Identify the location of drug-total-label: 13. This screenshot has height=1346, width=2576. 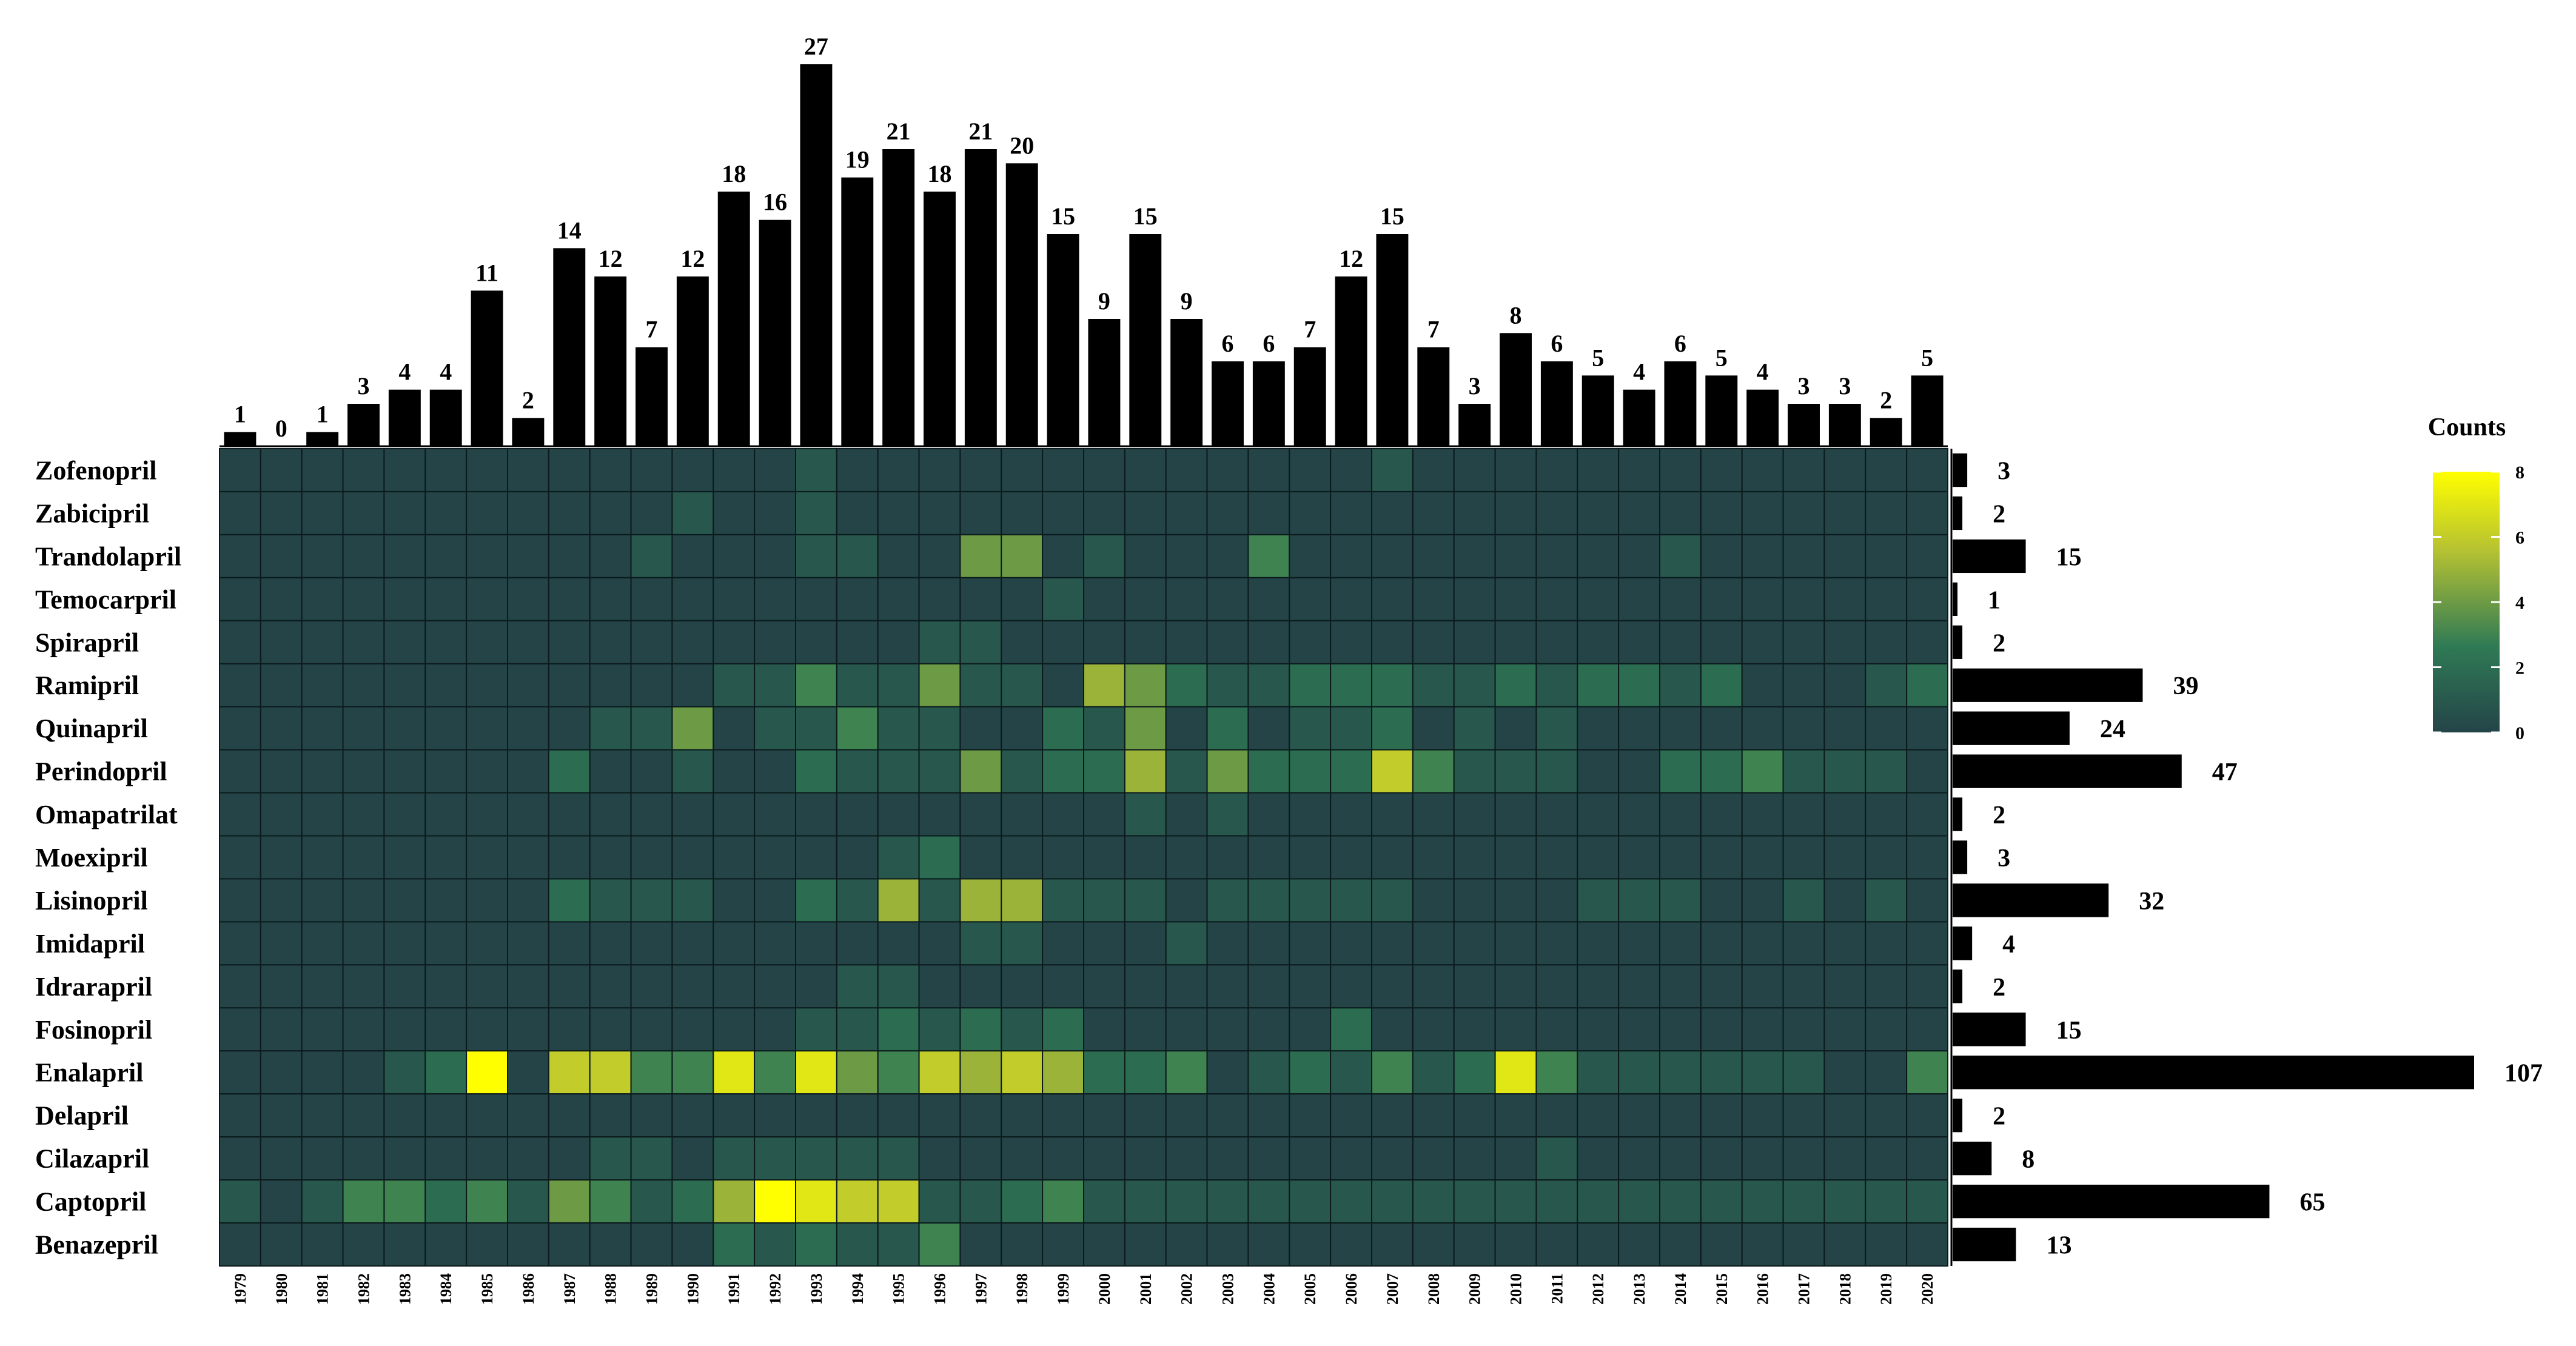
(2059, 1246).